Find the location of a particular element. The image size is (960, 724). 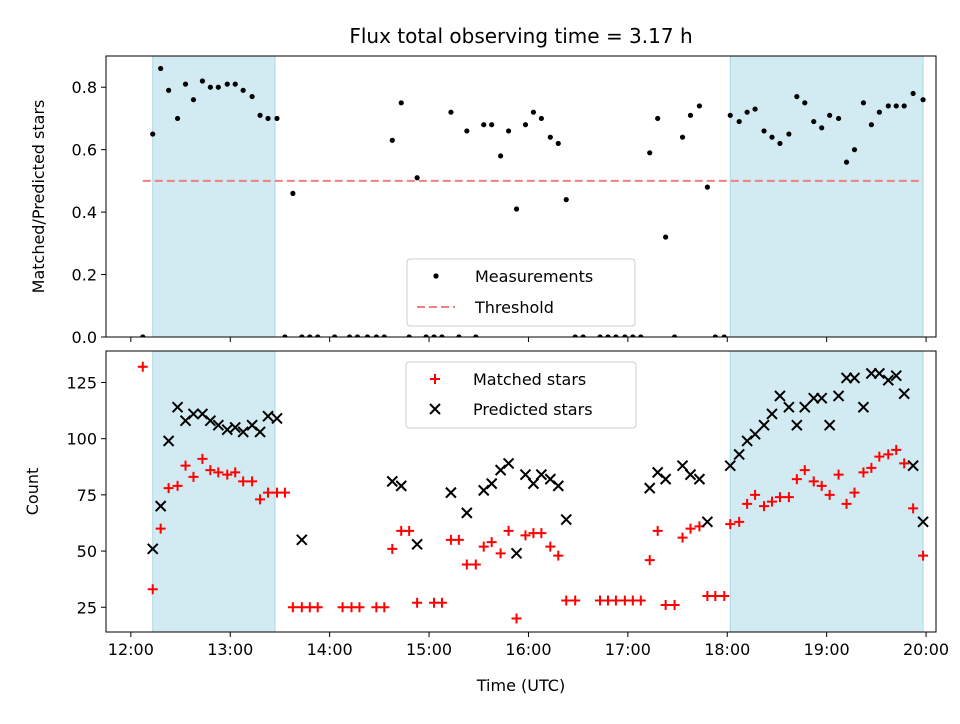

x-tick-label: 18:00 is located at coordinates (727, 649).